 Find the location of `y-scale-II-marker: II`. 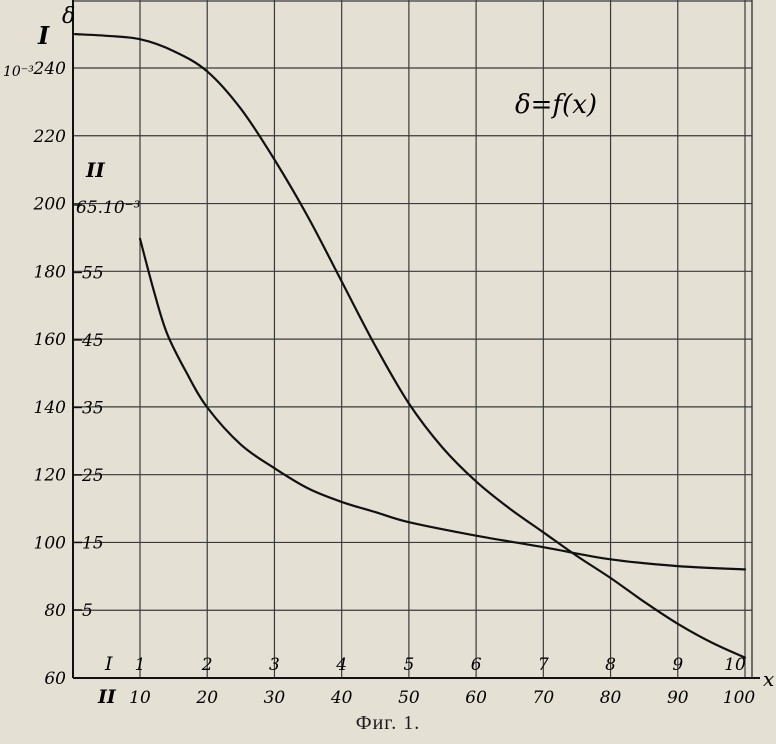

y-scale-II-marker: II is located at coordinates (95, 170).